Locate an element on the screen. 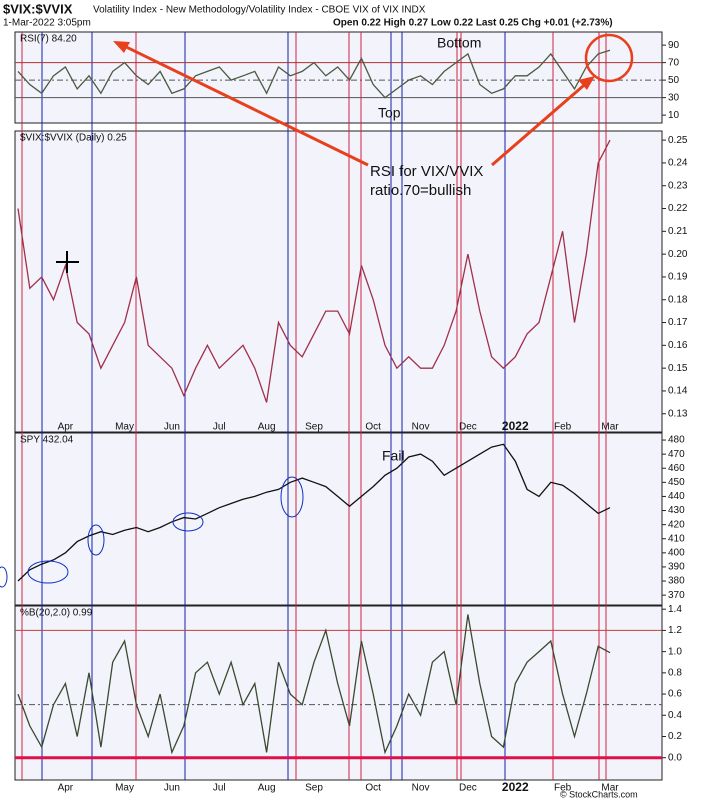  watermark: © StockCharts.com is located at coordinates (599, 794).